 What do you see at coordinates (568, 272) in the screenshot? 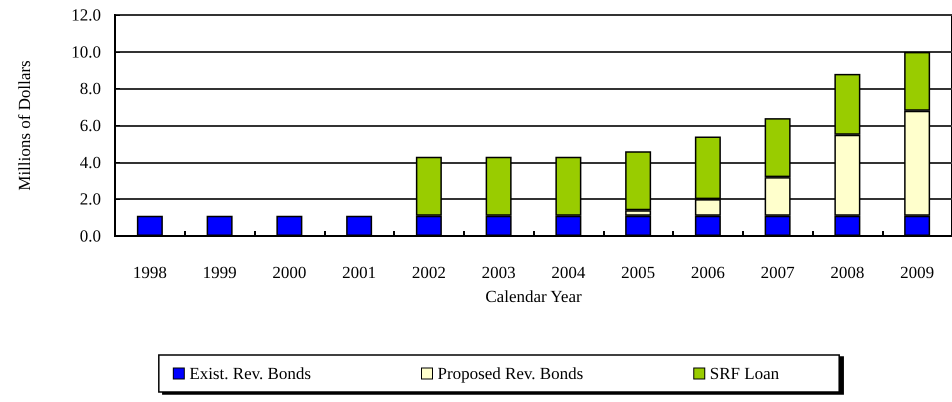
I see `x-tick-label: 2004` at bounding box center [568, 272].